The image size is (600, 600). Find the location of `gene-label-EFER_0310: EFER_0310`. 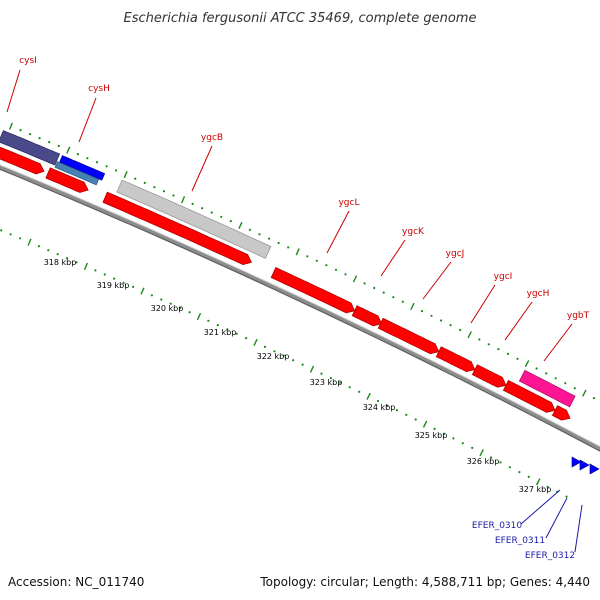

gene-label-EFER_0310: EFER_0310 is located at coordinates (497, 526).